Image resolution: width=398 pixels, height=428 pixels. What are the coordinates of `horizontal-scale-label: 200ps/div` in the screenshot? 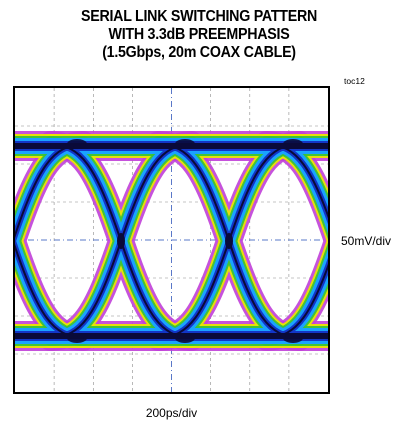 It's located at (171, 413).